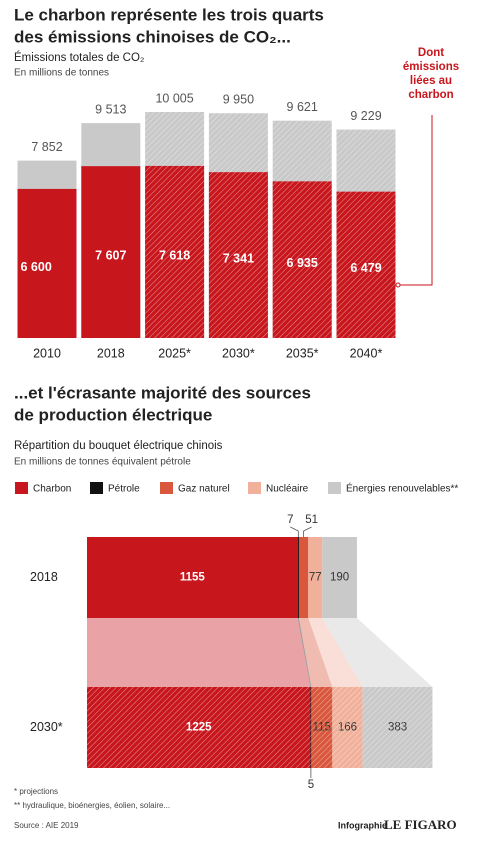 The image size is (477, 847). What do you see at coordinates (169, 14) in the screenshot?
I see `title-line: Le charbon représente les trois quarts` at bounding box center [169, 14].